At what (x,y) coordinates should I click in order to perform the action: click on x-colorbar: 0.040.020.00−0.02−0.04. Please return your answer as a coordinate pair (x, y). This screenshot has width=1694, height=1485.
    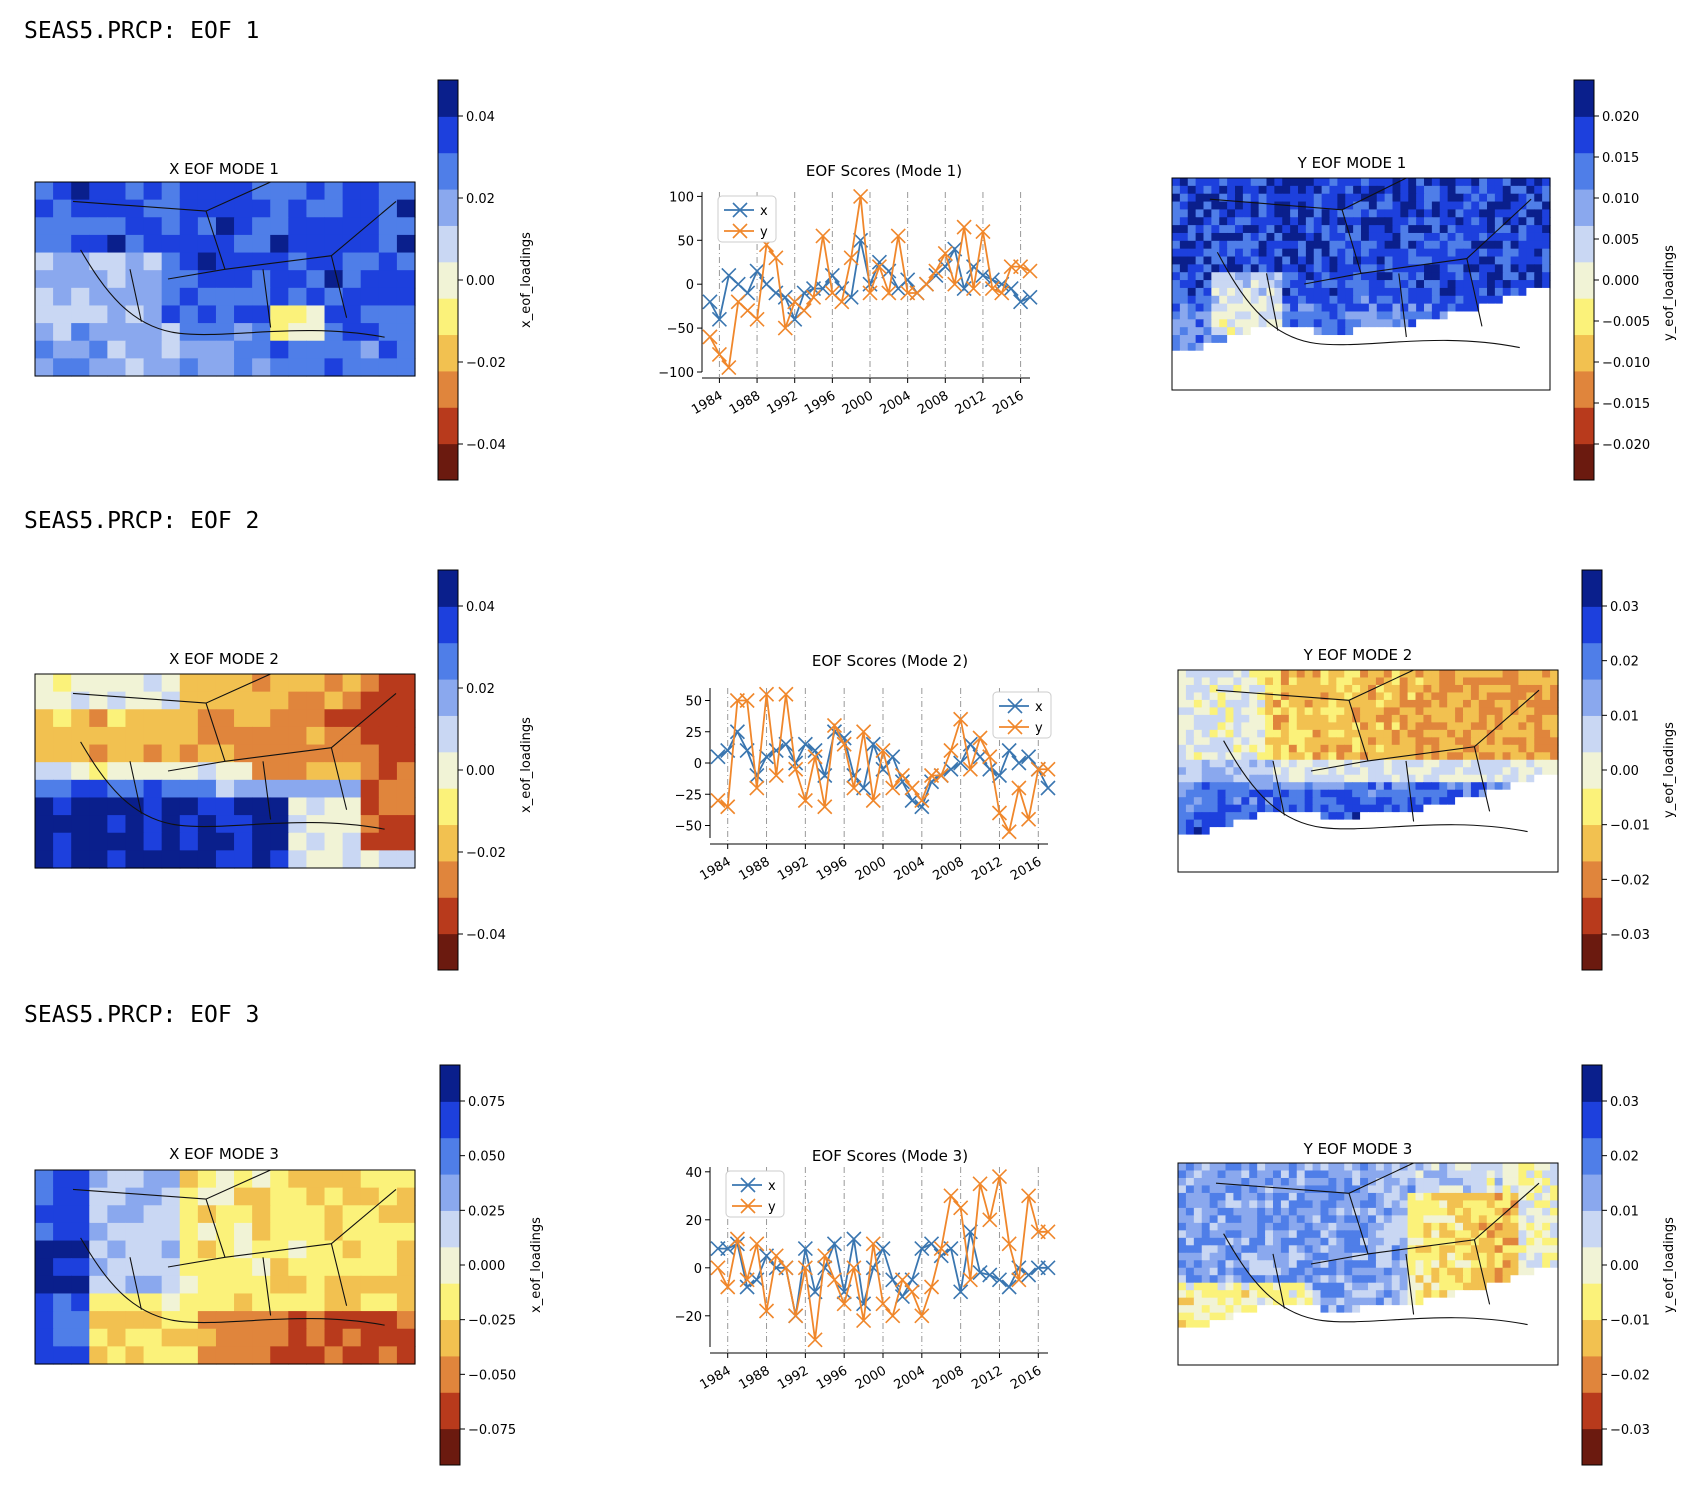
    Looking at the image, I should click on (472, 770).